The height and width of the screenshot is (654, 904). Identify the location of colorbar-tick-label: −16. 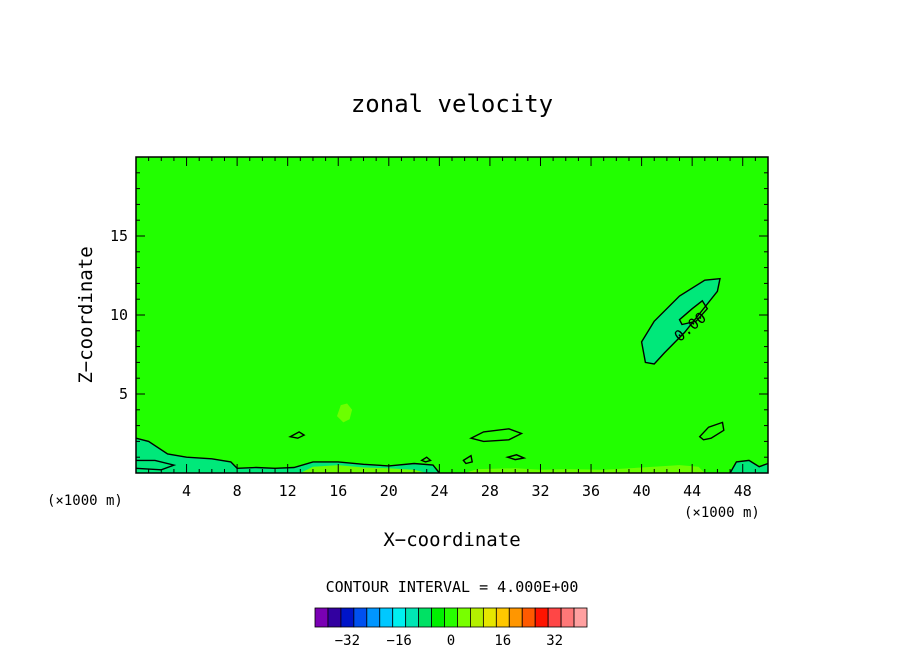
(399, 641).